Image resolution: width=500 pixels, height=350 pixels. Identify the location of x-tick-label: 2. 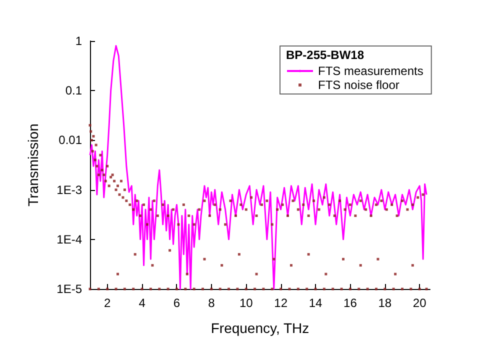
(108, 303).